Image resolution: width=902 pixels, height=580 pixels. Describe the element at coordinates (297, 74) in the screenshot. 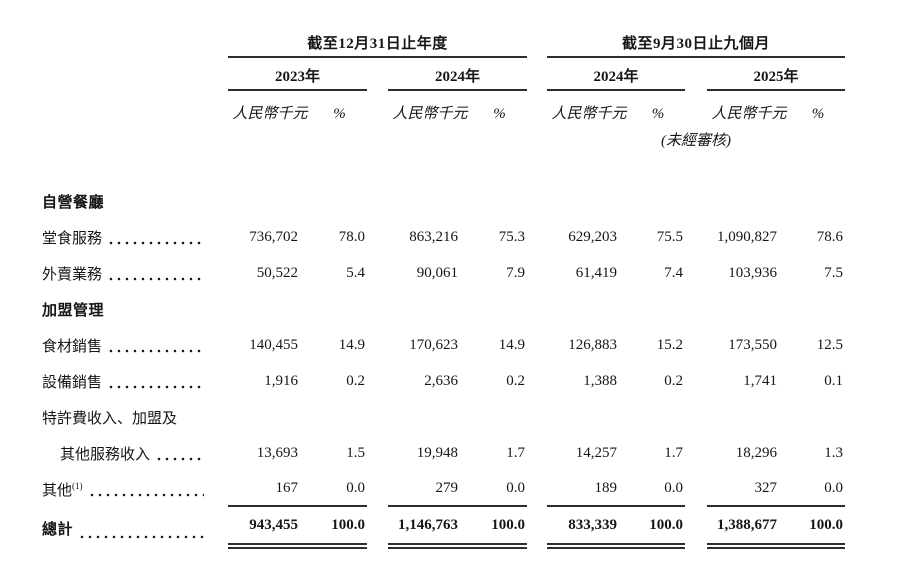

I see `year-label-2023: 2023年` at that location.